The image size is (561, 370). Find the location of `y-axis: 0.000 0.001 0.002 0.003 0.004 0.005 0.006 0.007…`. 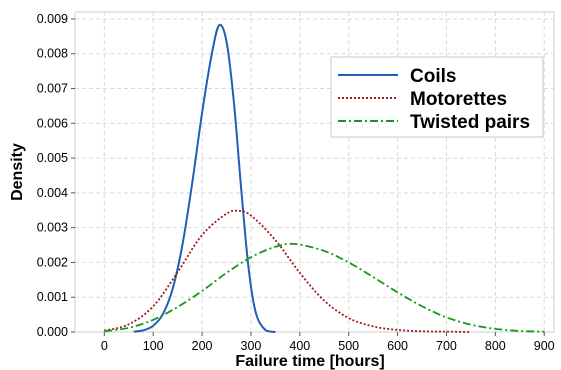

y-axis: 0.000 0.001 0.002 0.003 0.004 0.005 0.006 0.007… is located at coordinates (56, 175).